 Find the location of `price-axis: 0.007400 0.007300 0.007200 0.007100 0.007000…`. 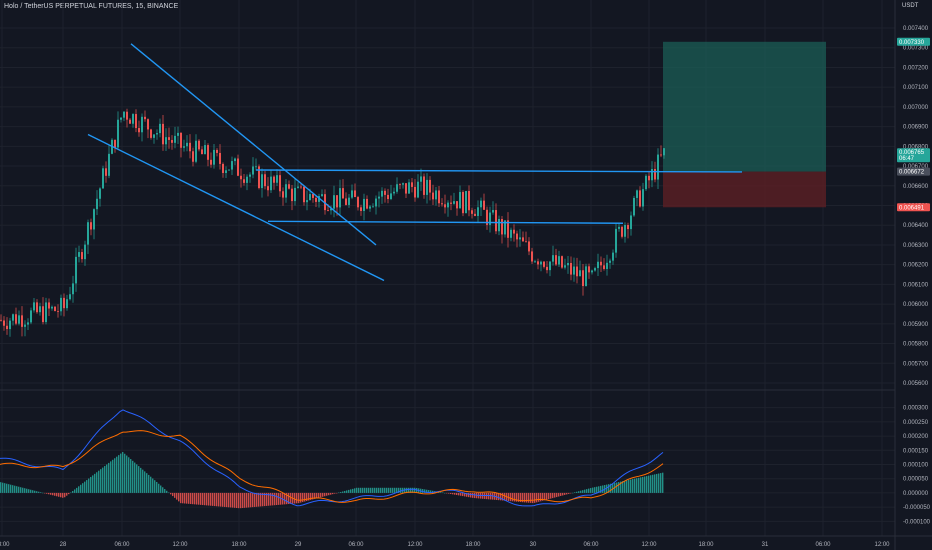

price-axis: 0.007400 0.007300 0.007200 0.007100 0.007000… is located at coordinates (916, 206).